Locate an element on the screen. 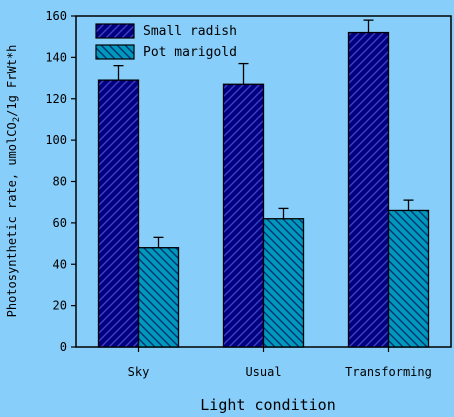 The height and width of the screenshot is (417, 454). y-axis: 0 20 40 60 80 100 120 140 160 is located at coordinates (60, 181).